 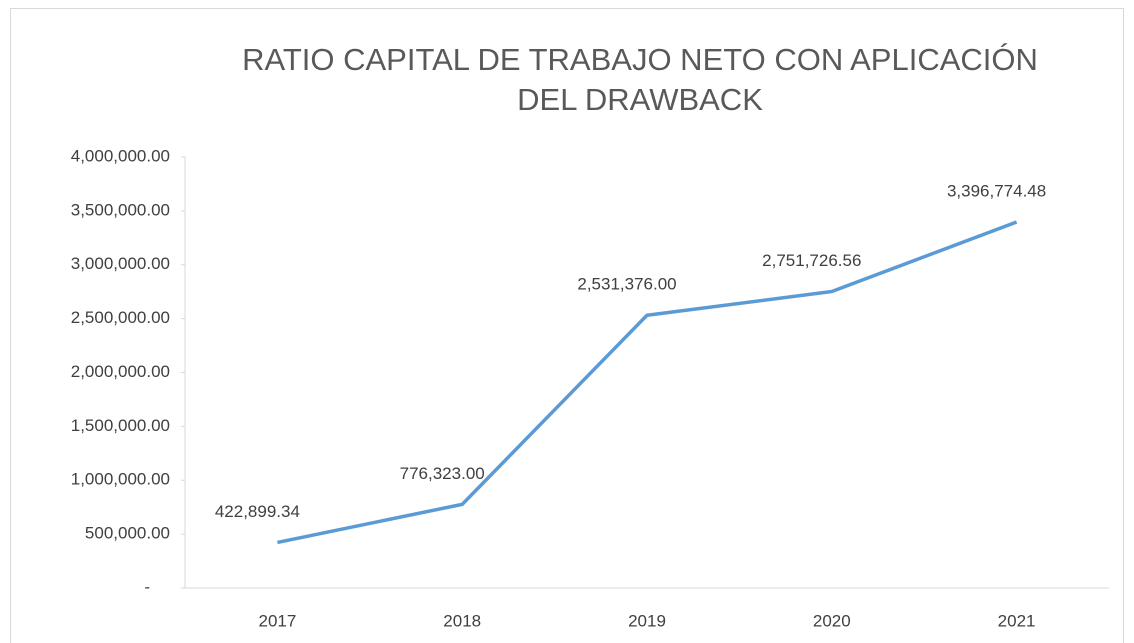 What do you see at coordinates (996, 190) in the screenshot?
I see `data-label: 3,396,774.48` at bounding box center [996, 190].